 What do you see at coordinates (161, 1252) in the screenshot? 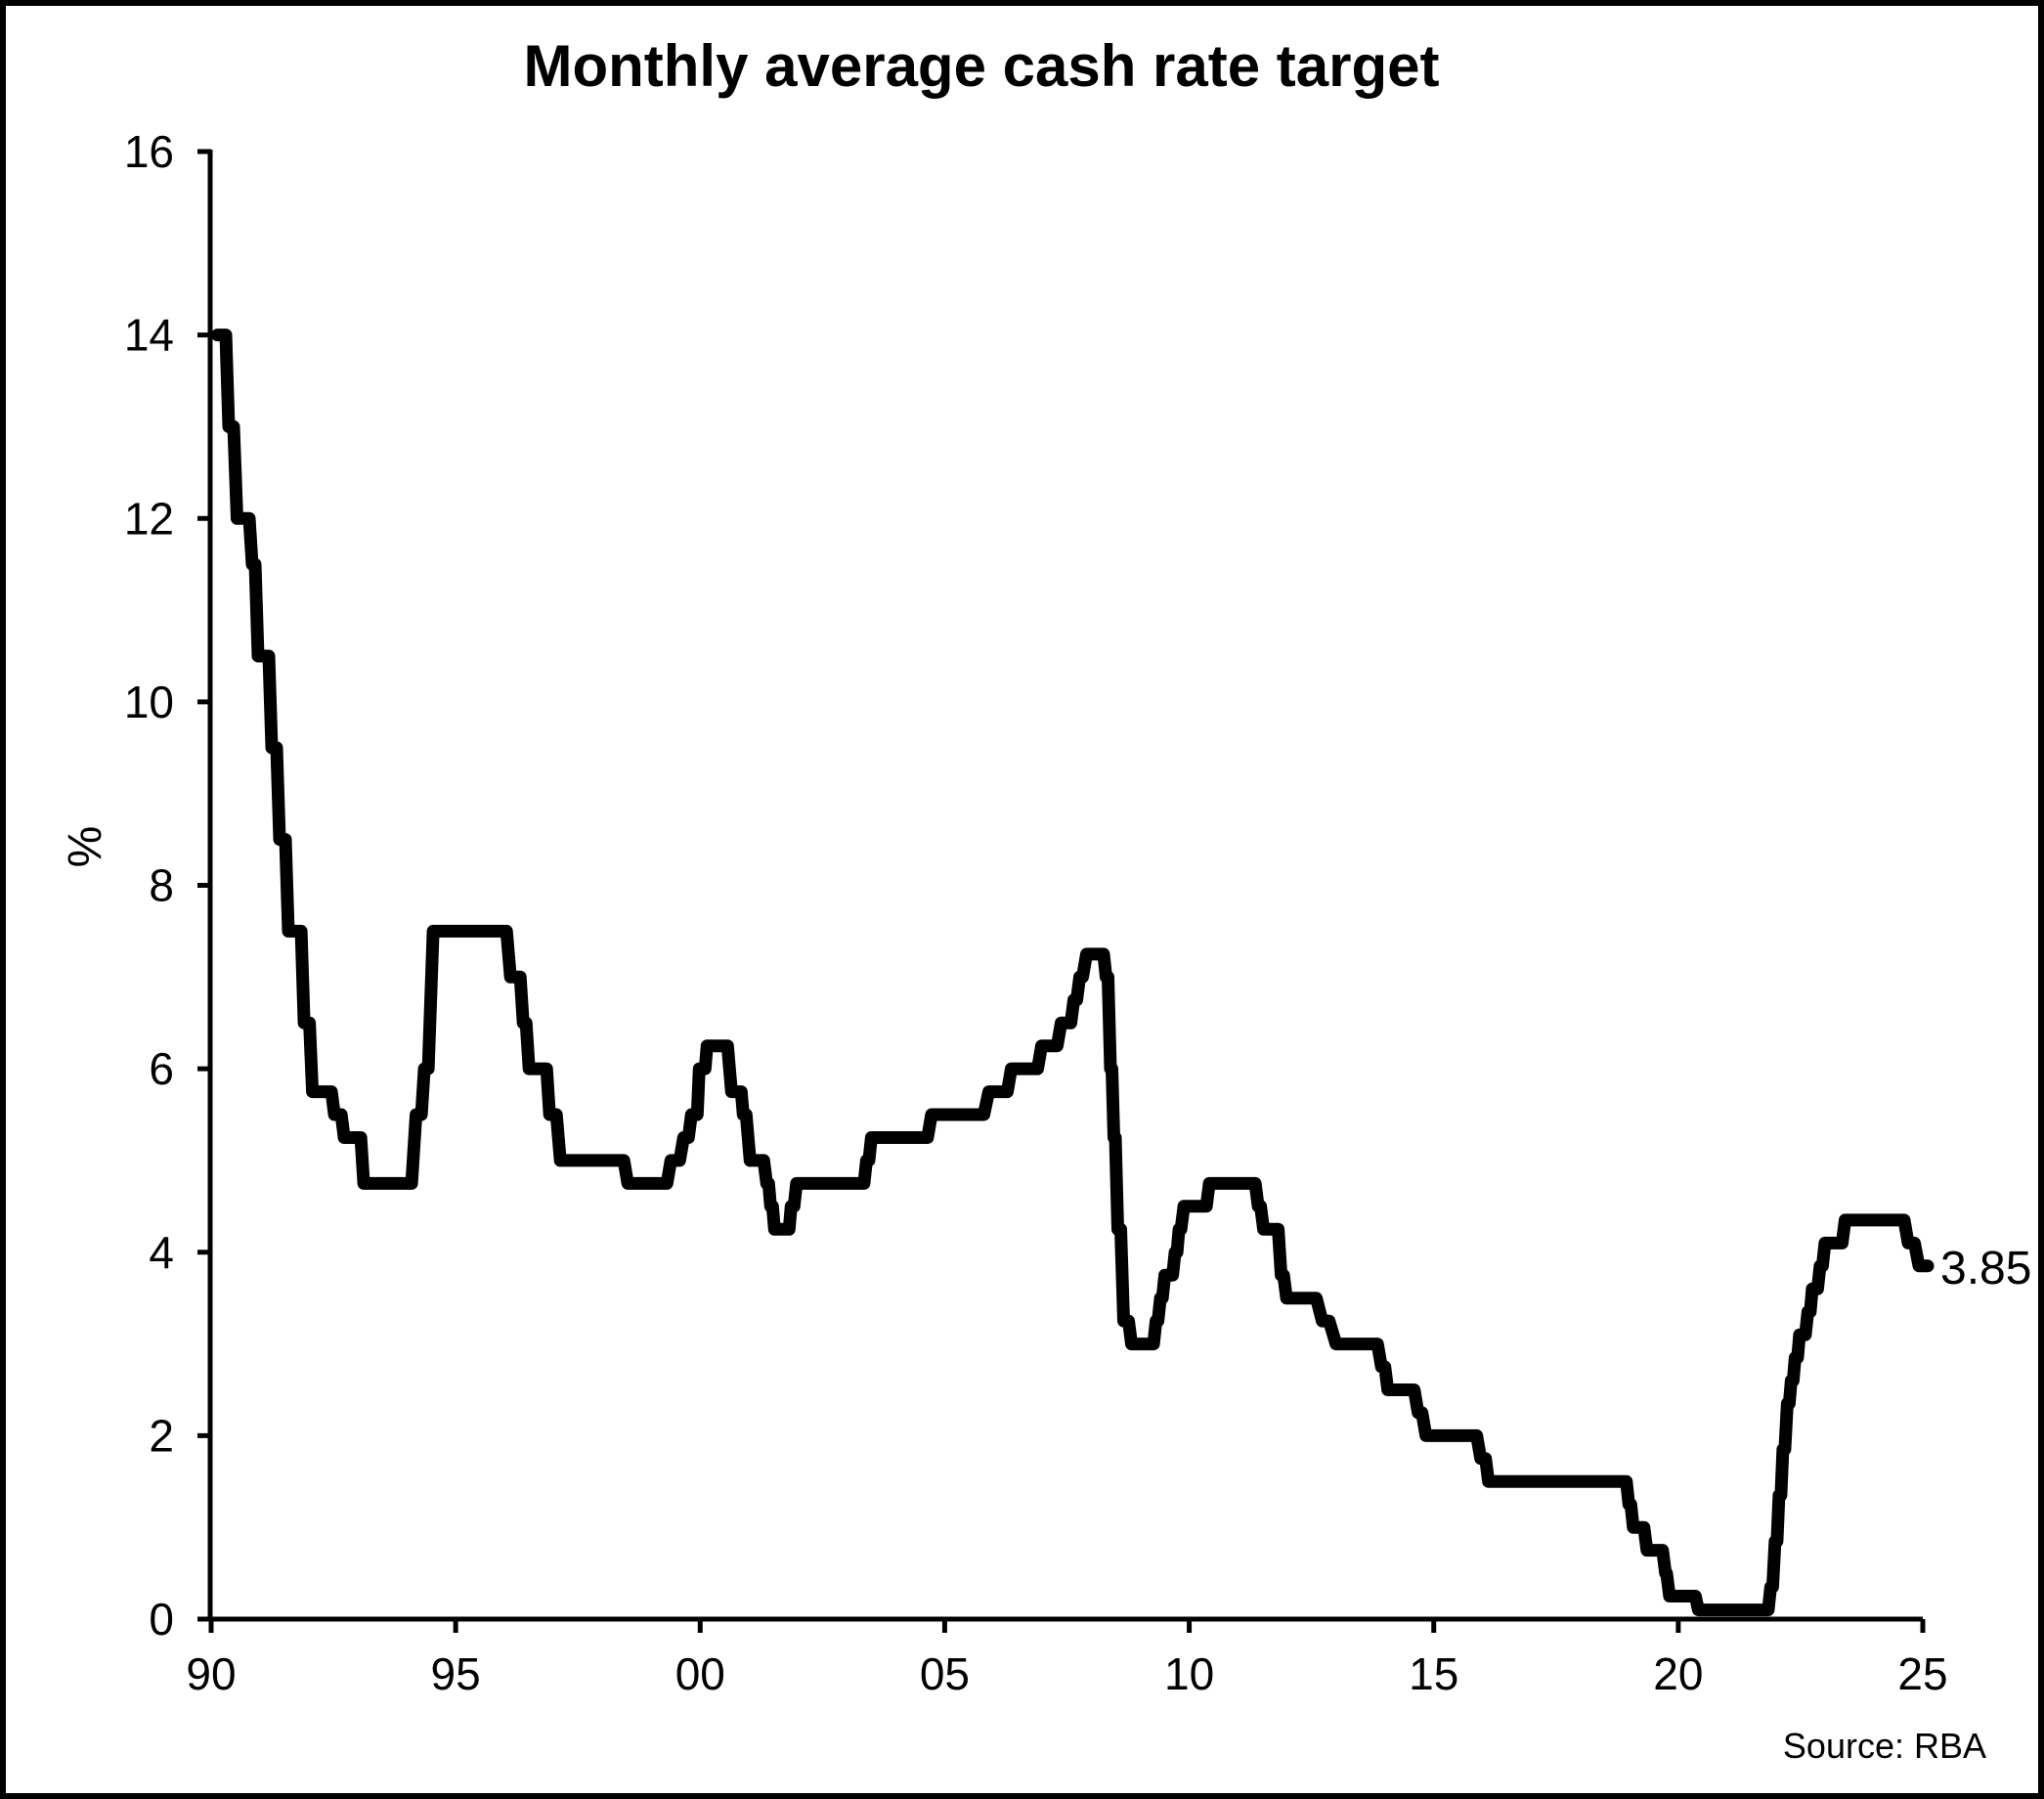
I see `y-tick-label: 4` at bounding box center [161, 1252].